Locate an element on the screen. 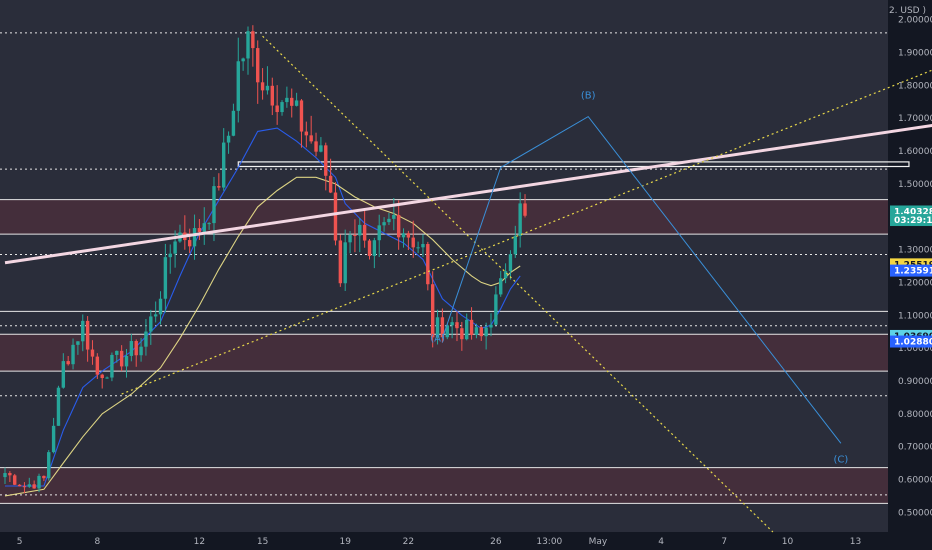  x-tick-label: 19 is located at coordinates (345, 542).